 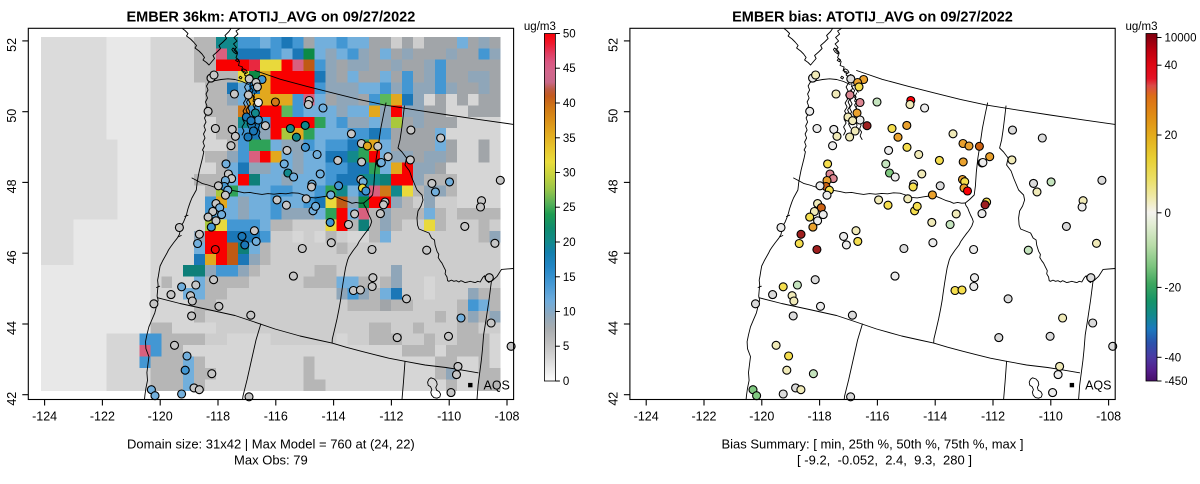 I want to click on svg-text: -450, so click(x=1176, y=382).